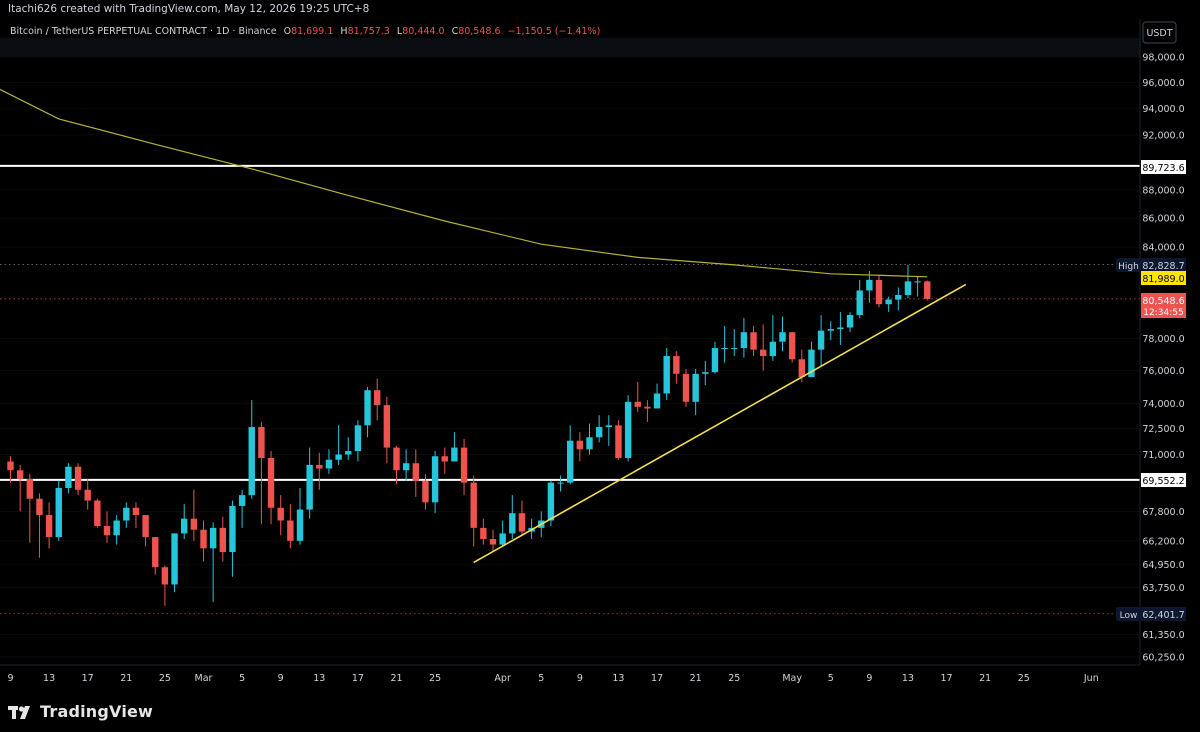 The image size is (1200, 732). I want to click on price-tick-label: 96,000.0, so click(1163, 83).